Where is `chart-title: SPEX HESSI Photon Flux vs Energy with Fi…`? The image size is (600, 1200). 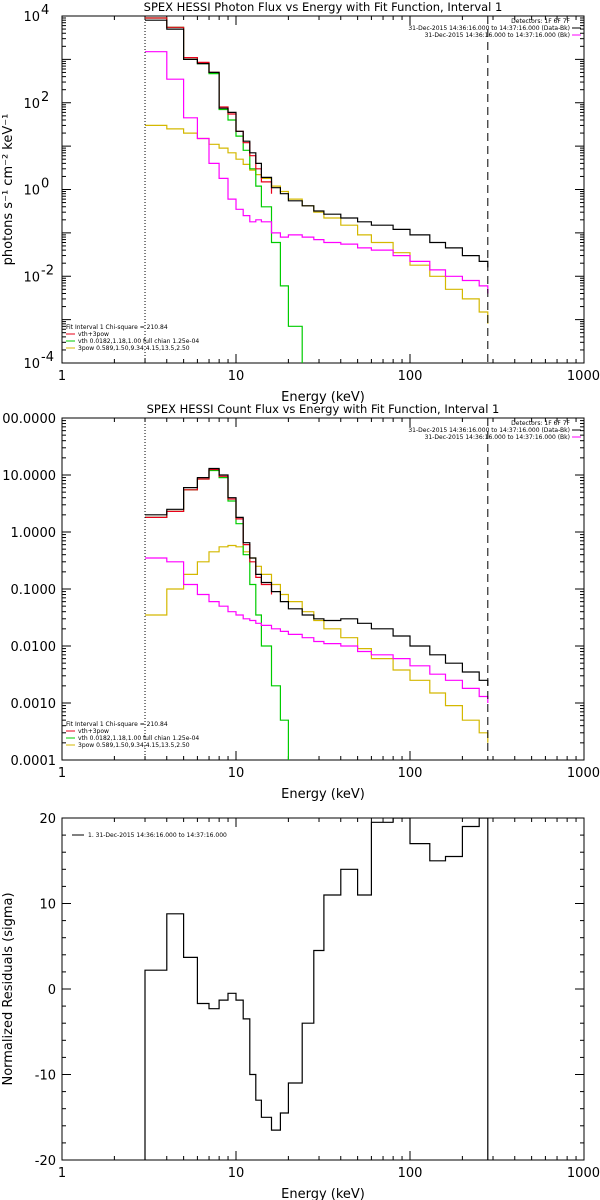 chart-title: SPEX HESSI Photon Flux vs Energy with Fi… is located at coordinates (323, 7).